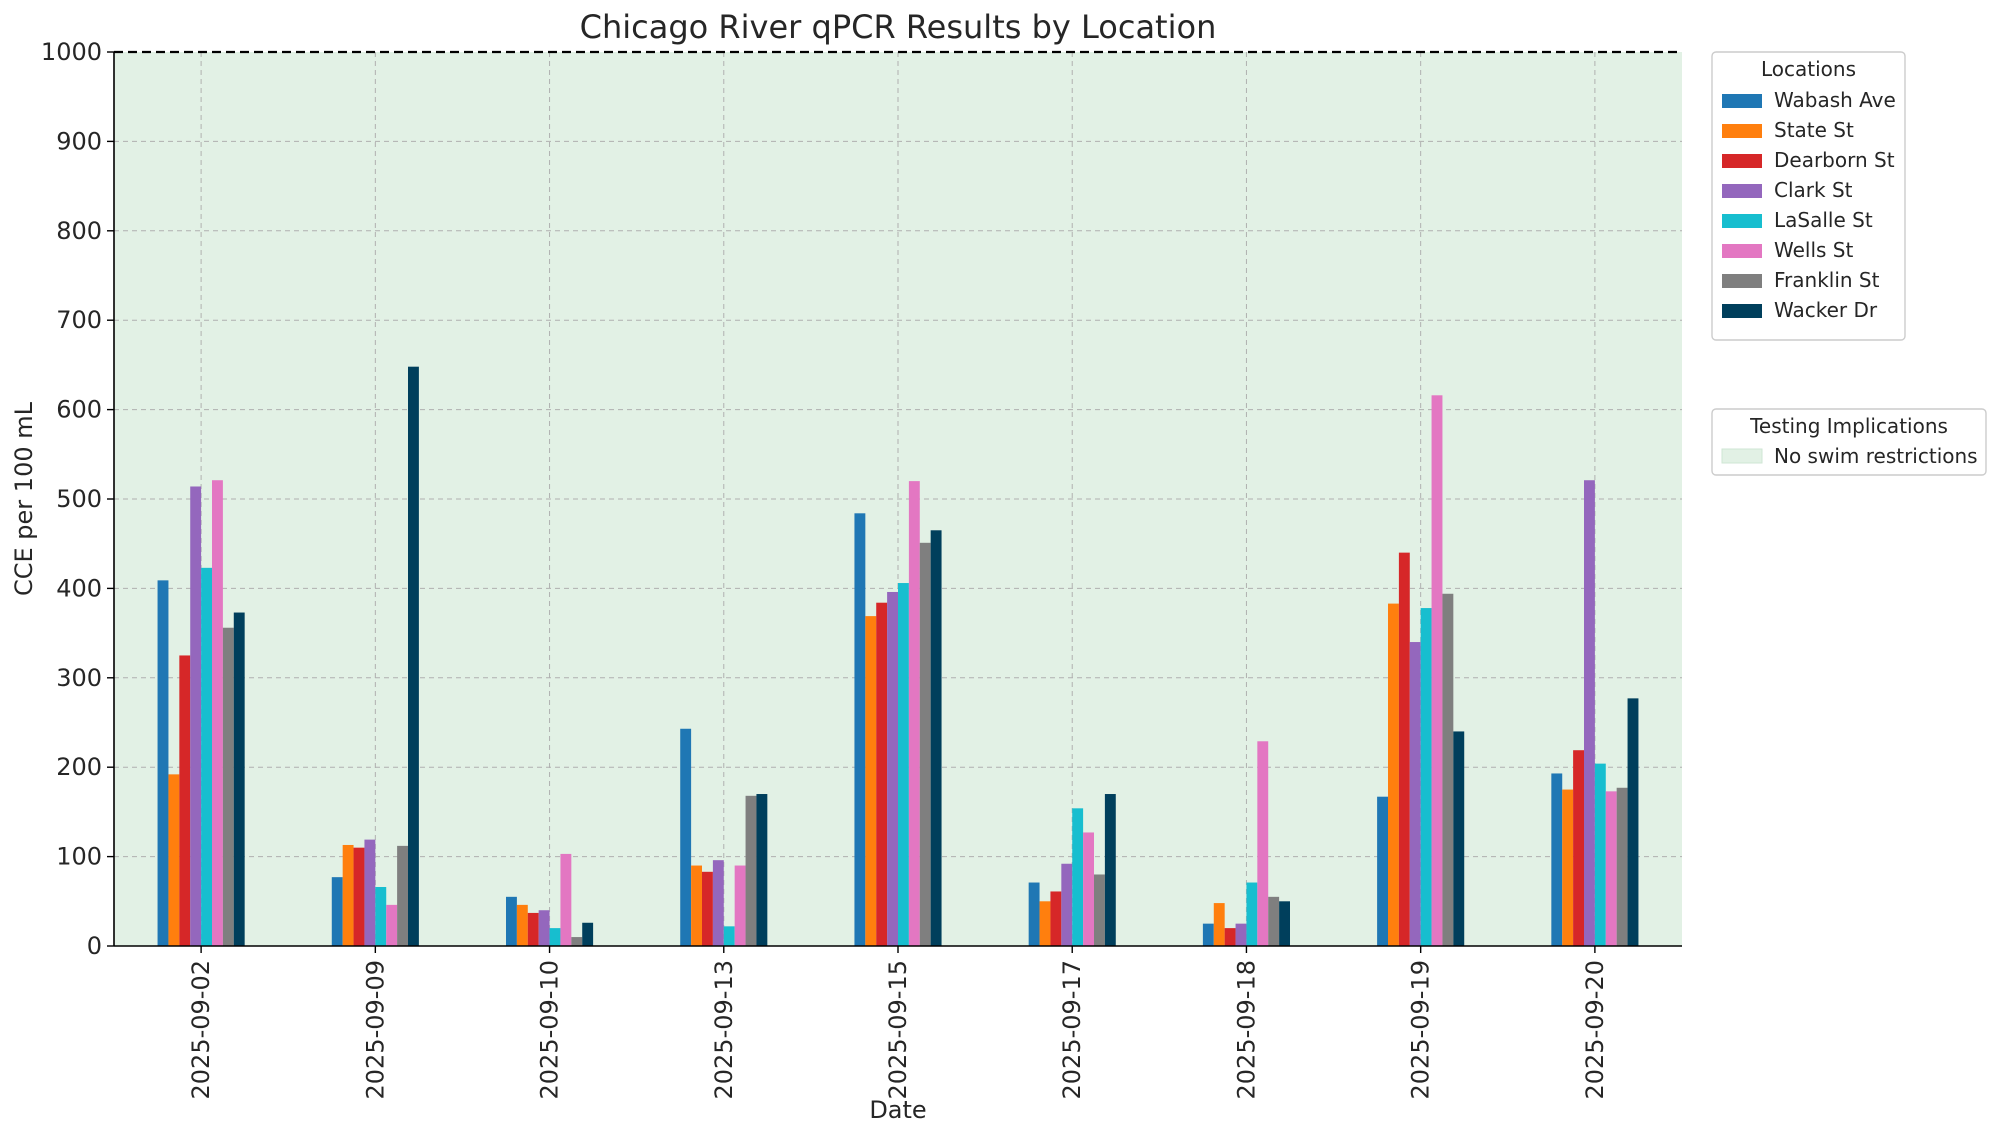 The image size is (2000, 1137). Describe the element at coordinates (79, 231) in the screenshot. I see `y-tick-label: 800` at that location.